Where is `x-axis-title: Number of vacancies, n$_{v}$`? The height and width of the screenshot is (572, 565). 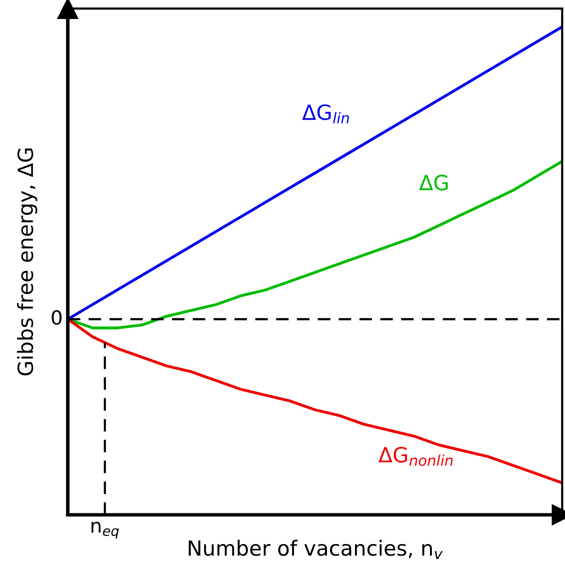 x-axis-title: Number of vacancies, n$_{v}$ is located at coordinates (315, 550).